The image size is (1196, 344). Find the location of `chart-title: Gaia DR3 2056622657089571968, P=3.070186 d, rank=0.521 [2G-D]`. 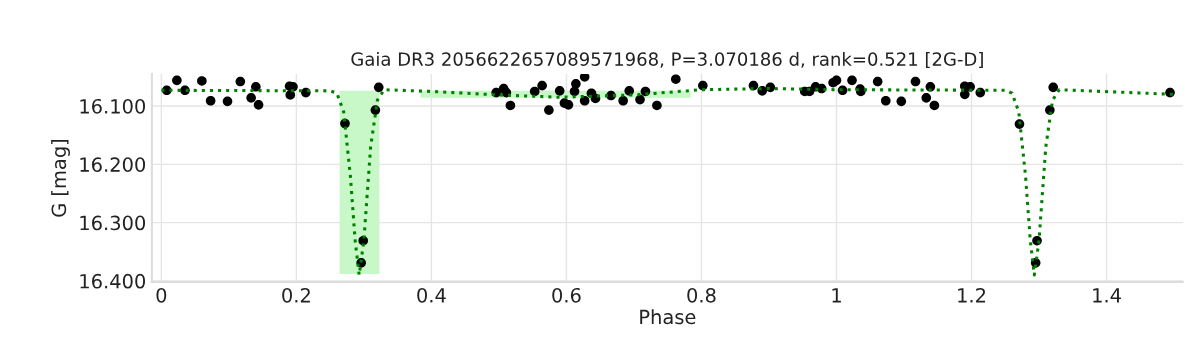

chart-title: Gaia DR3 2056622657089571968, P=3.070186 d, rank=0.521 [2G-D] is located at coordinates (667, 60).